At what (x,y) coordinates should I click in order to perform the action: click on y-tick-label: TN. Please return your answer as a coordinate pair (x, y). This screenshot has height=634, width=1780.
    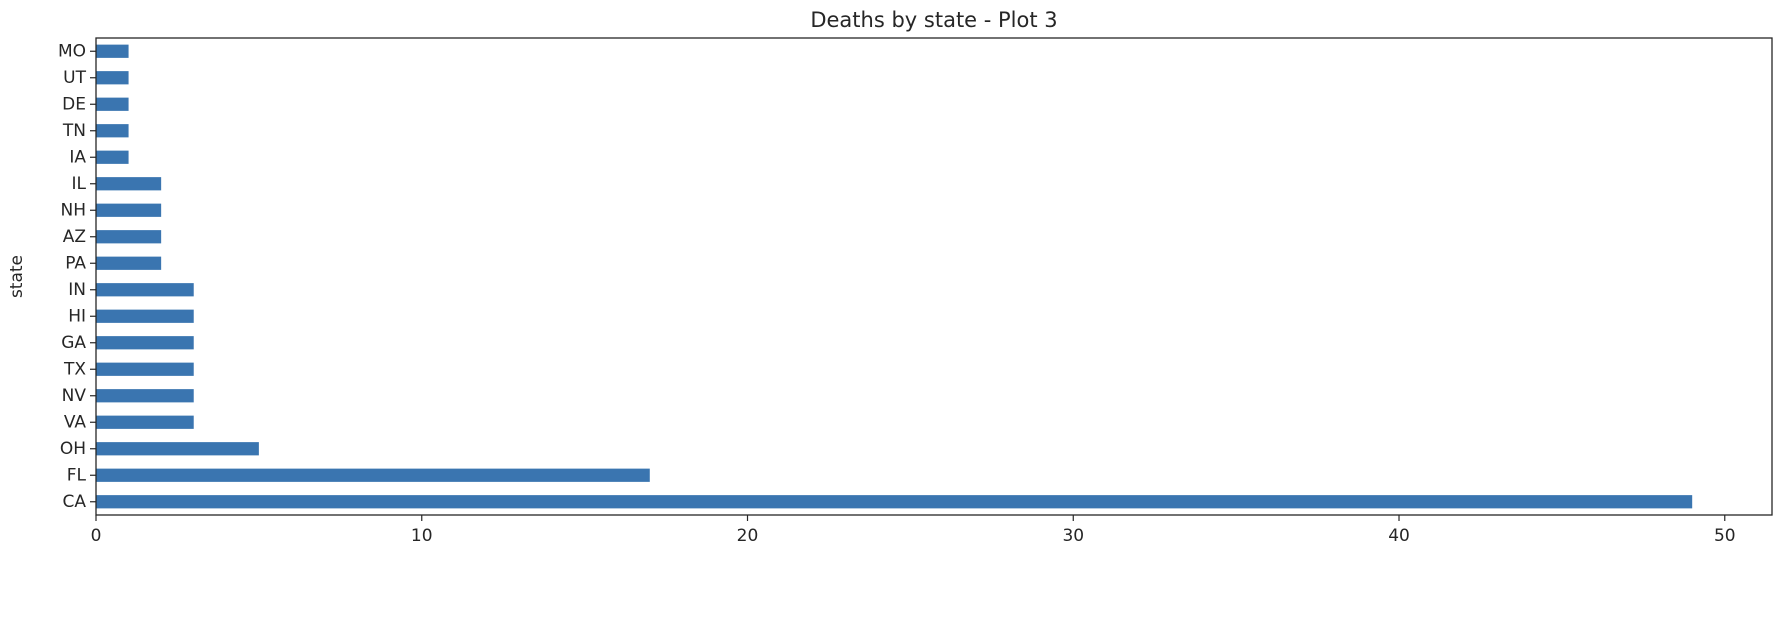
    Looking at the image, I should click on (74, 131).